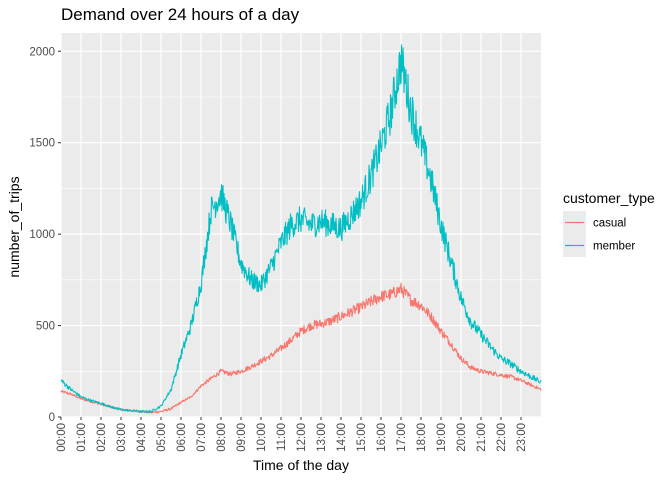 This screenshot has width=672, height=480. I want to click on x-tick-label: 09:00, so click(242, 437).